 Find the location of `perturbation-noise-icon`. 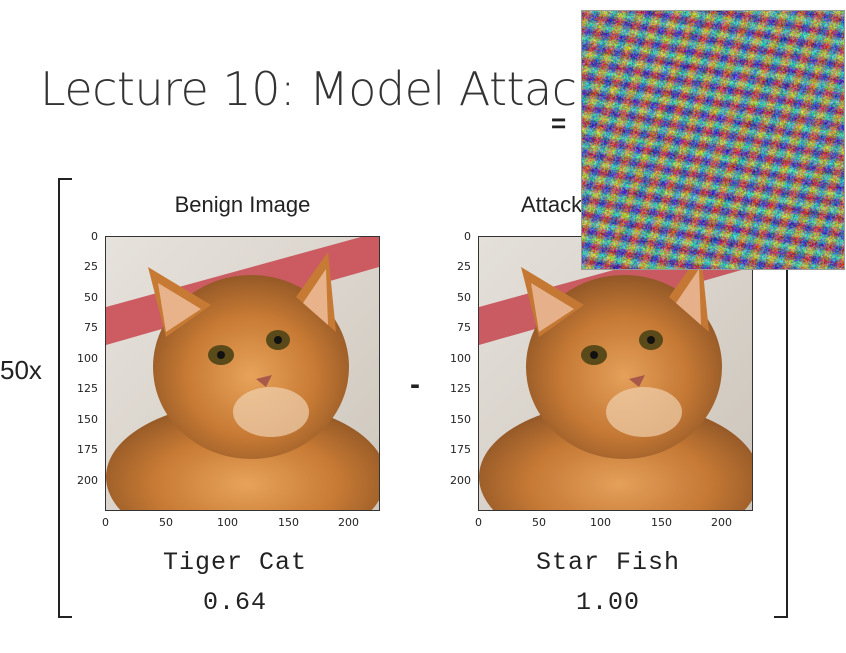

perturbation-noise-icon is located at coordinates (713, 140).